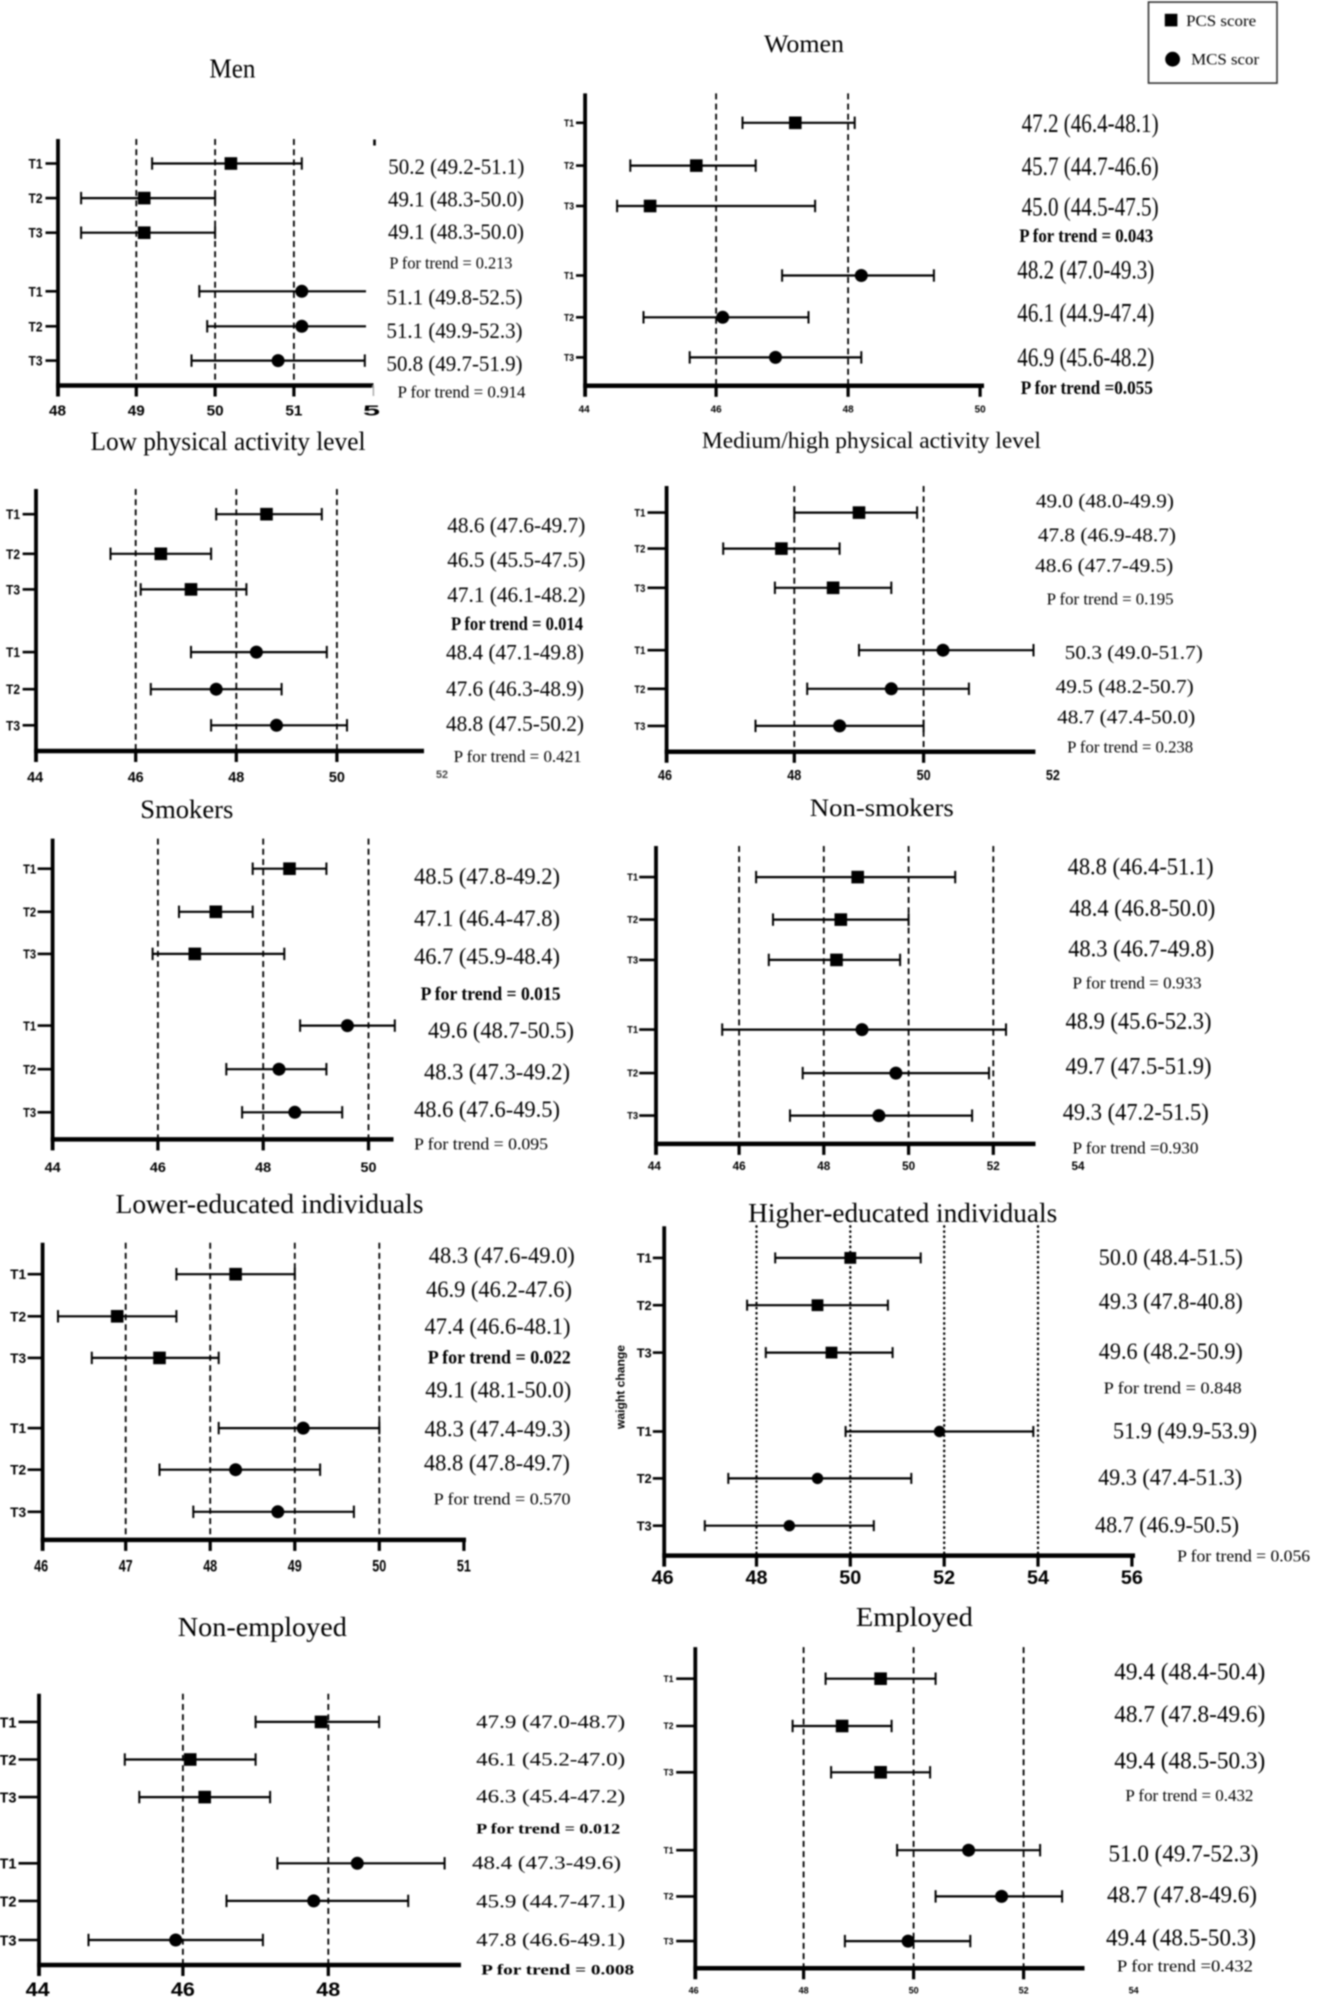 The image size is (1317, 2005). What do you see at coordinates (1221, 21) in the screenshot?
I see `svg-text: PCS score` at bounding box center [1221, 21].